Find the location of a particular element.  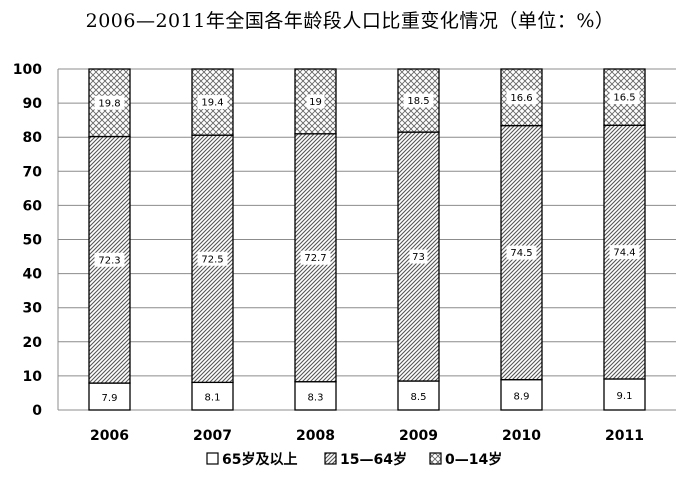

chart-title: 2006—2011年全国各年龄段人口比重变化情况（单位：%） is located at coordinates (350, 21).